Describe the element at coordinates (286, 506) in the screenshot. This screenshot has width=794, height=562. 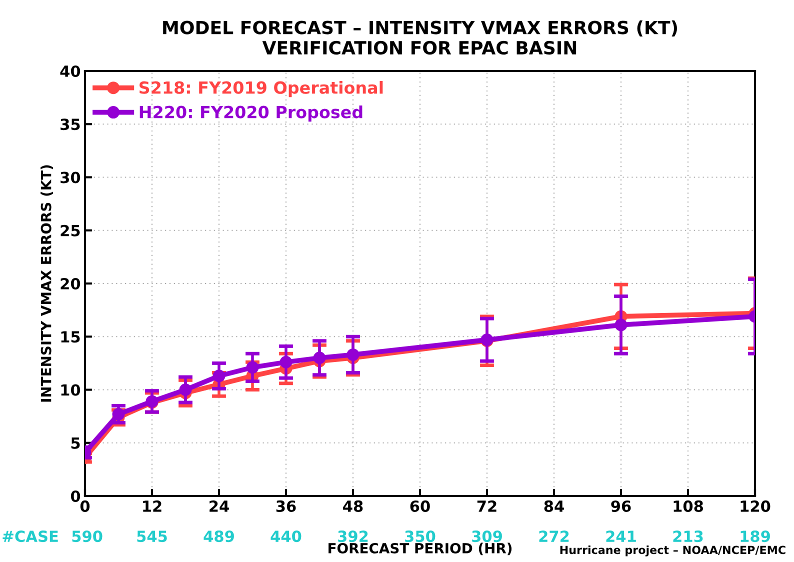
I see `x-tick-label: 36` at that location.